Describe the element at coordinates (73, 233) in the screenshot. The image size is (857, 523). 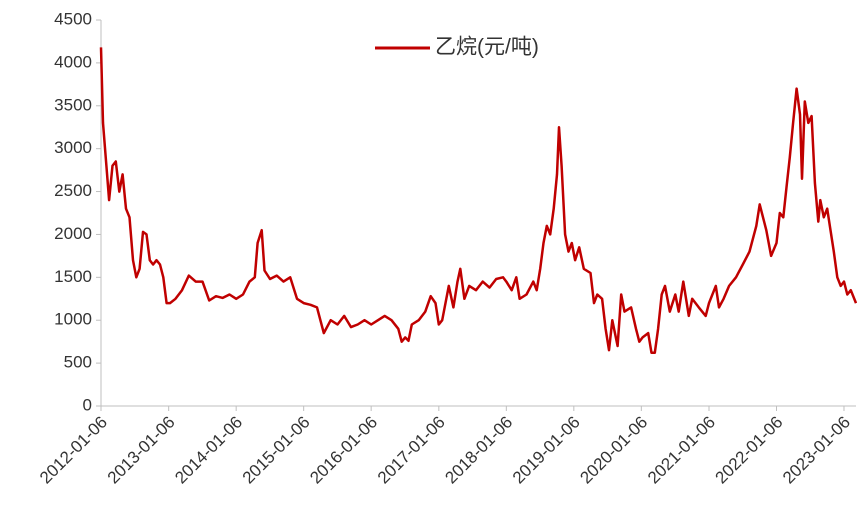
I see `y-tick-label: 2000` at that location.